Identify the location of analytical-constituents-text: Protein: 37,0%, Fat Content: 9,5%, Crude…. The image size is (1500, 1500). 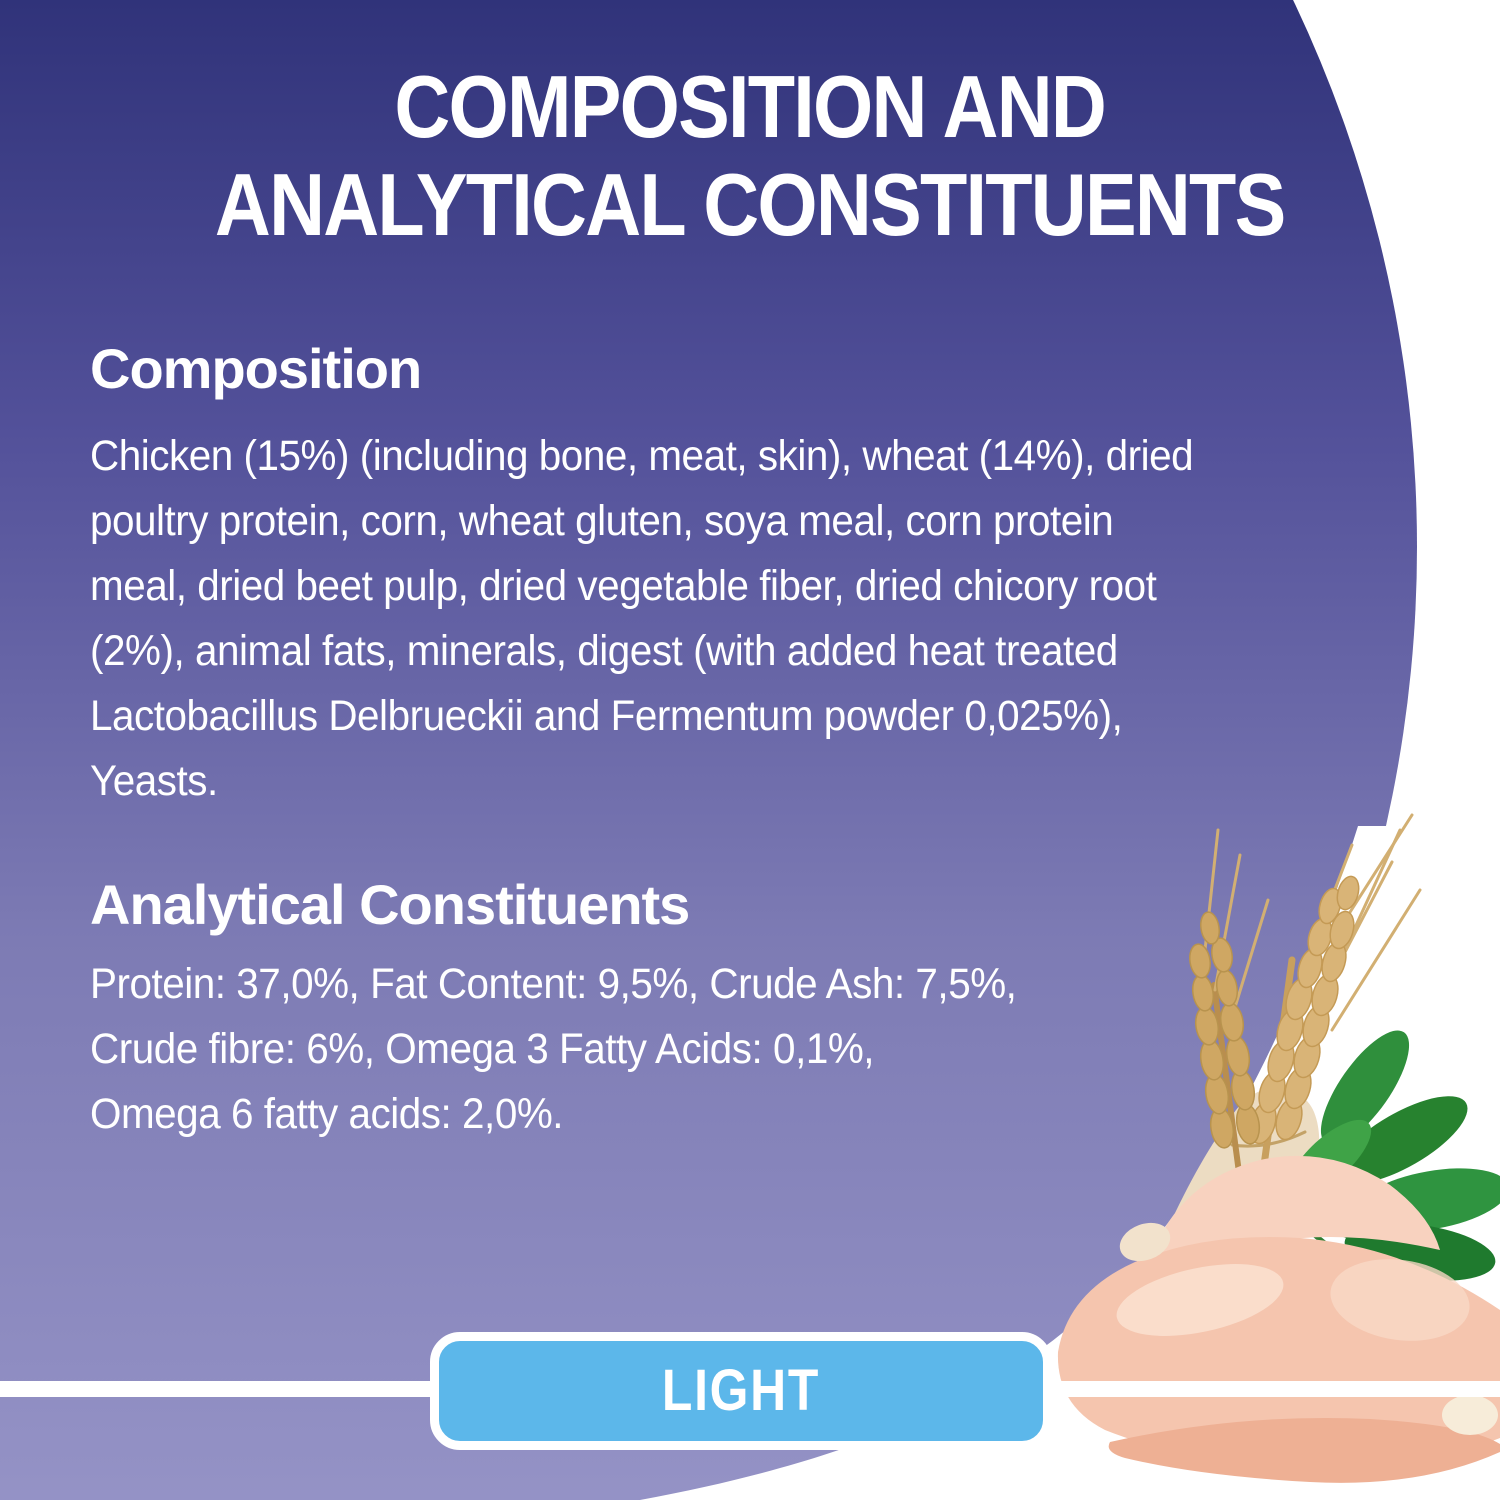
(553, 1049).